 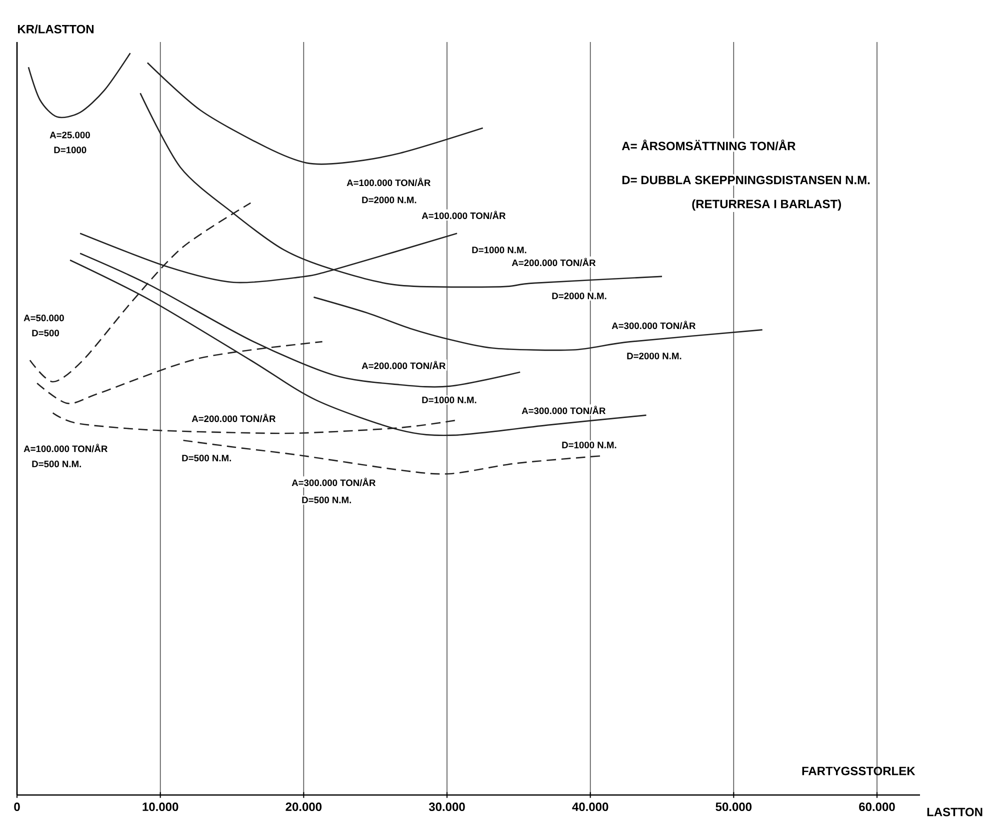 I want to click on annotation: D=500, so click(x=45, y=333).